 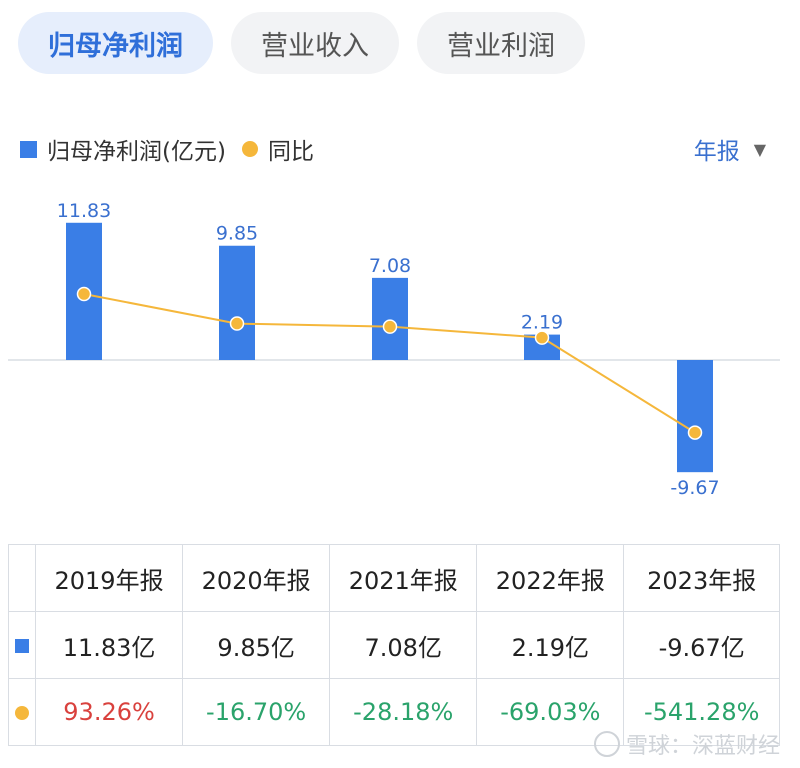 I want to click on bar-value-label: -9.67, so click(x=694, y=488).